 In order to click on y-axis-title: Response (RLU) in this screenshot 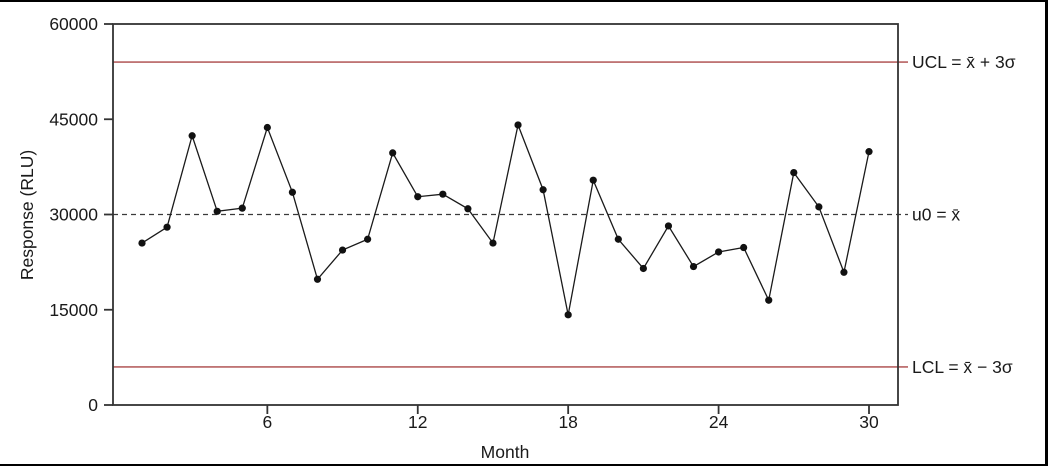, I will do `click(27, 215)`.